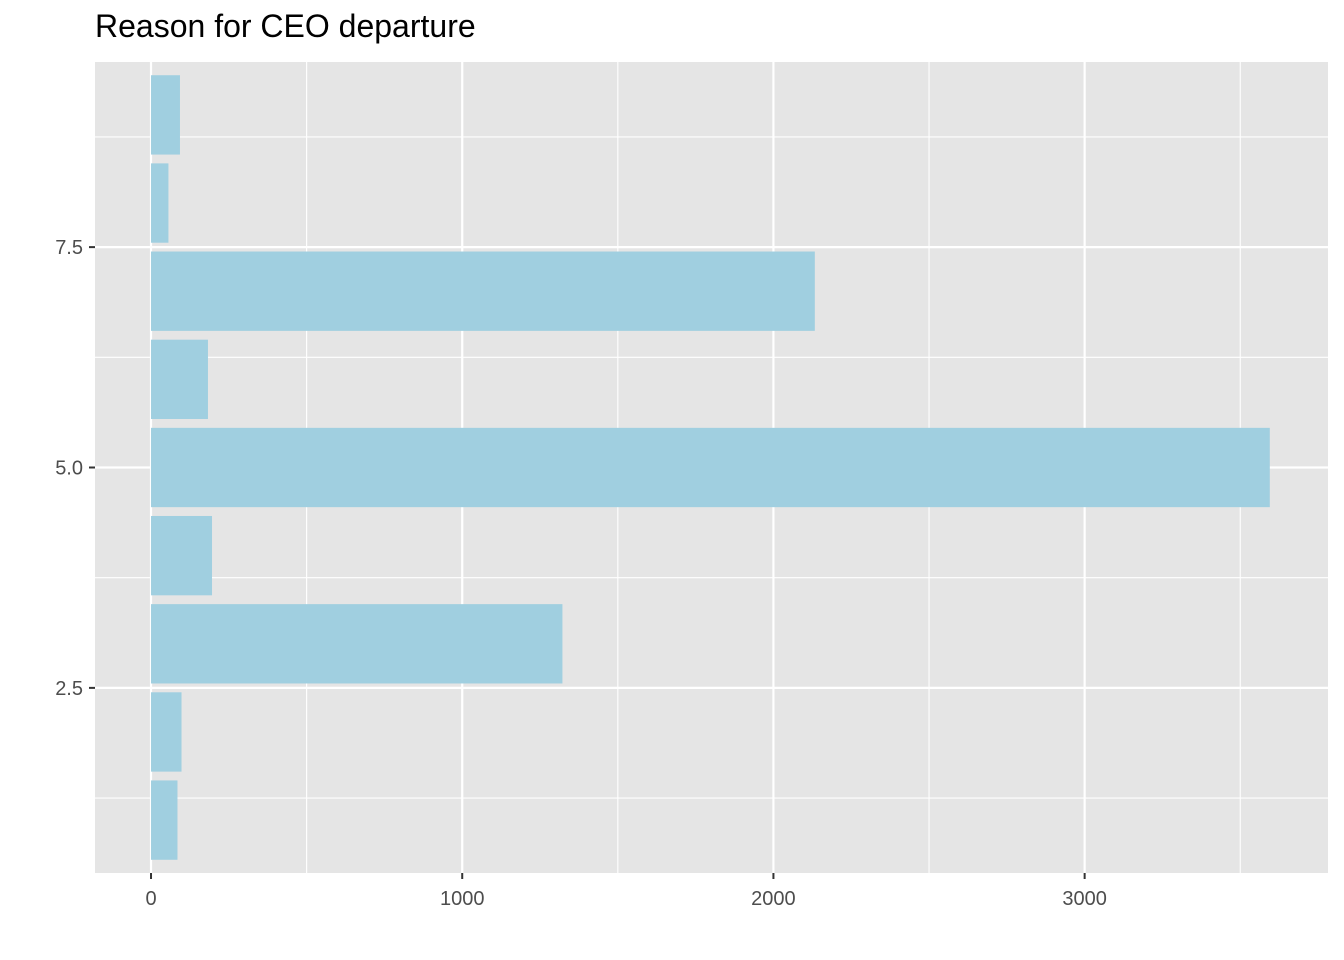  I want to click on x-tick-label: 2000, so click(773, 899).